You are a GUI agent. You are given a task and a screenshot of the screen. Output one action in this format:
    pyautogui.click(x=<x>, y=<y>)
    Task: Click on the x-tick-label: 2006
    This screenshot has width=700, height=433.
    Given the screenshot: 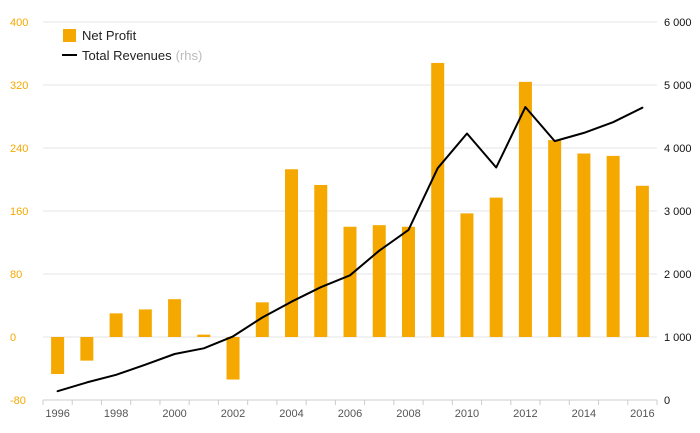 What is the action you would take?
    pyautogui.click(x=350, y=414)
    